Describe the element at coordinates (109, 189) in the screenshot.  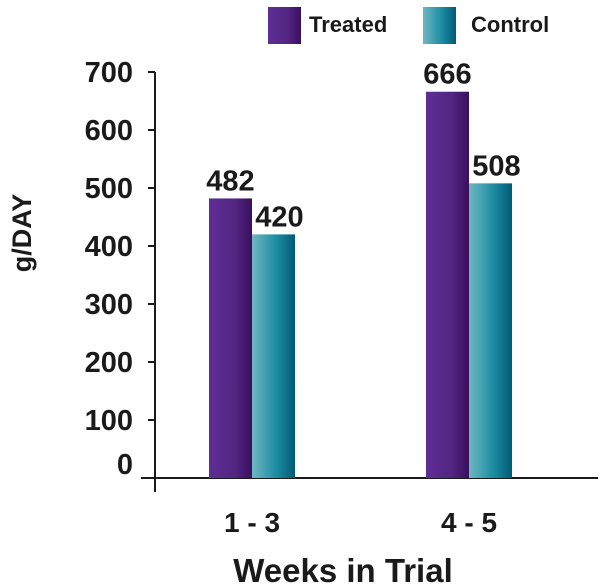
I see `y-tick-label: 500` at that location.